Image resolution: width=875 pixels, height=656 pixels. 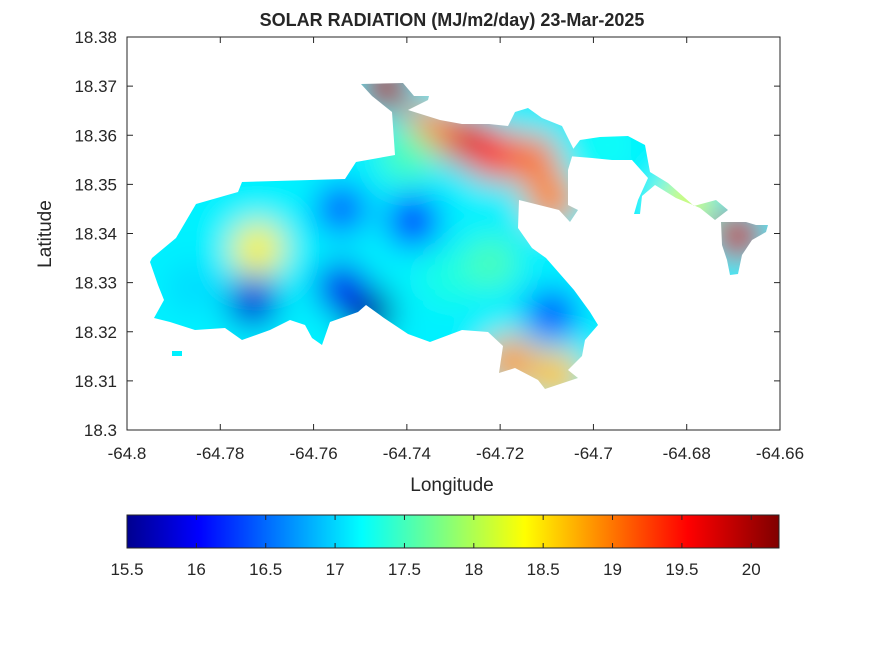 I want to click on colorbar-tick-label: 17, so click(x=335, y=569).